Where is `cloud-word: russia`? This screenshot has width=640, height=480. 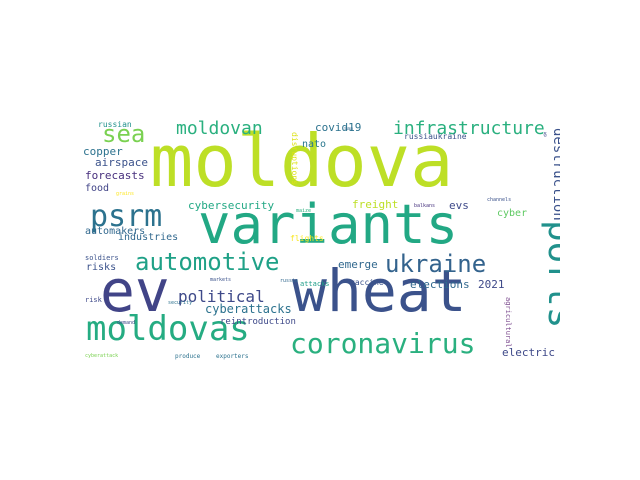 cloud-word: russia is located at coordinates (289, 281).